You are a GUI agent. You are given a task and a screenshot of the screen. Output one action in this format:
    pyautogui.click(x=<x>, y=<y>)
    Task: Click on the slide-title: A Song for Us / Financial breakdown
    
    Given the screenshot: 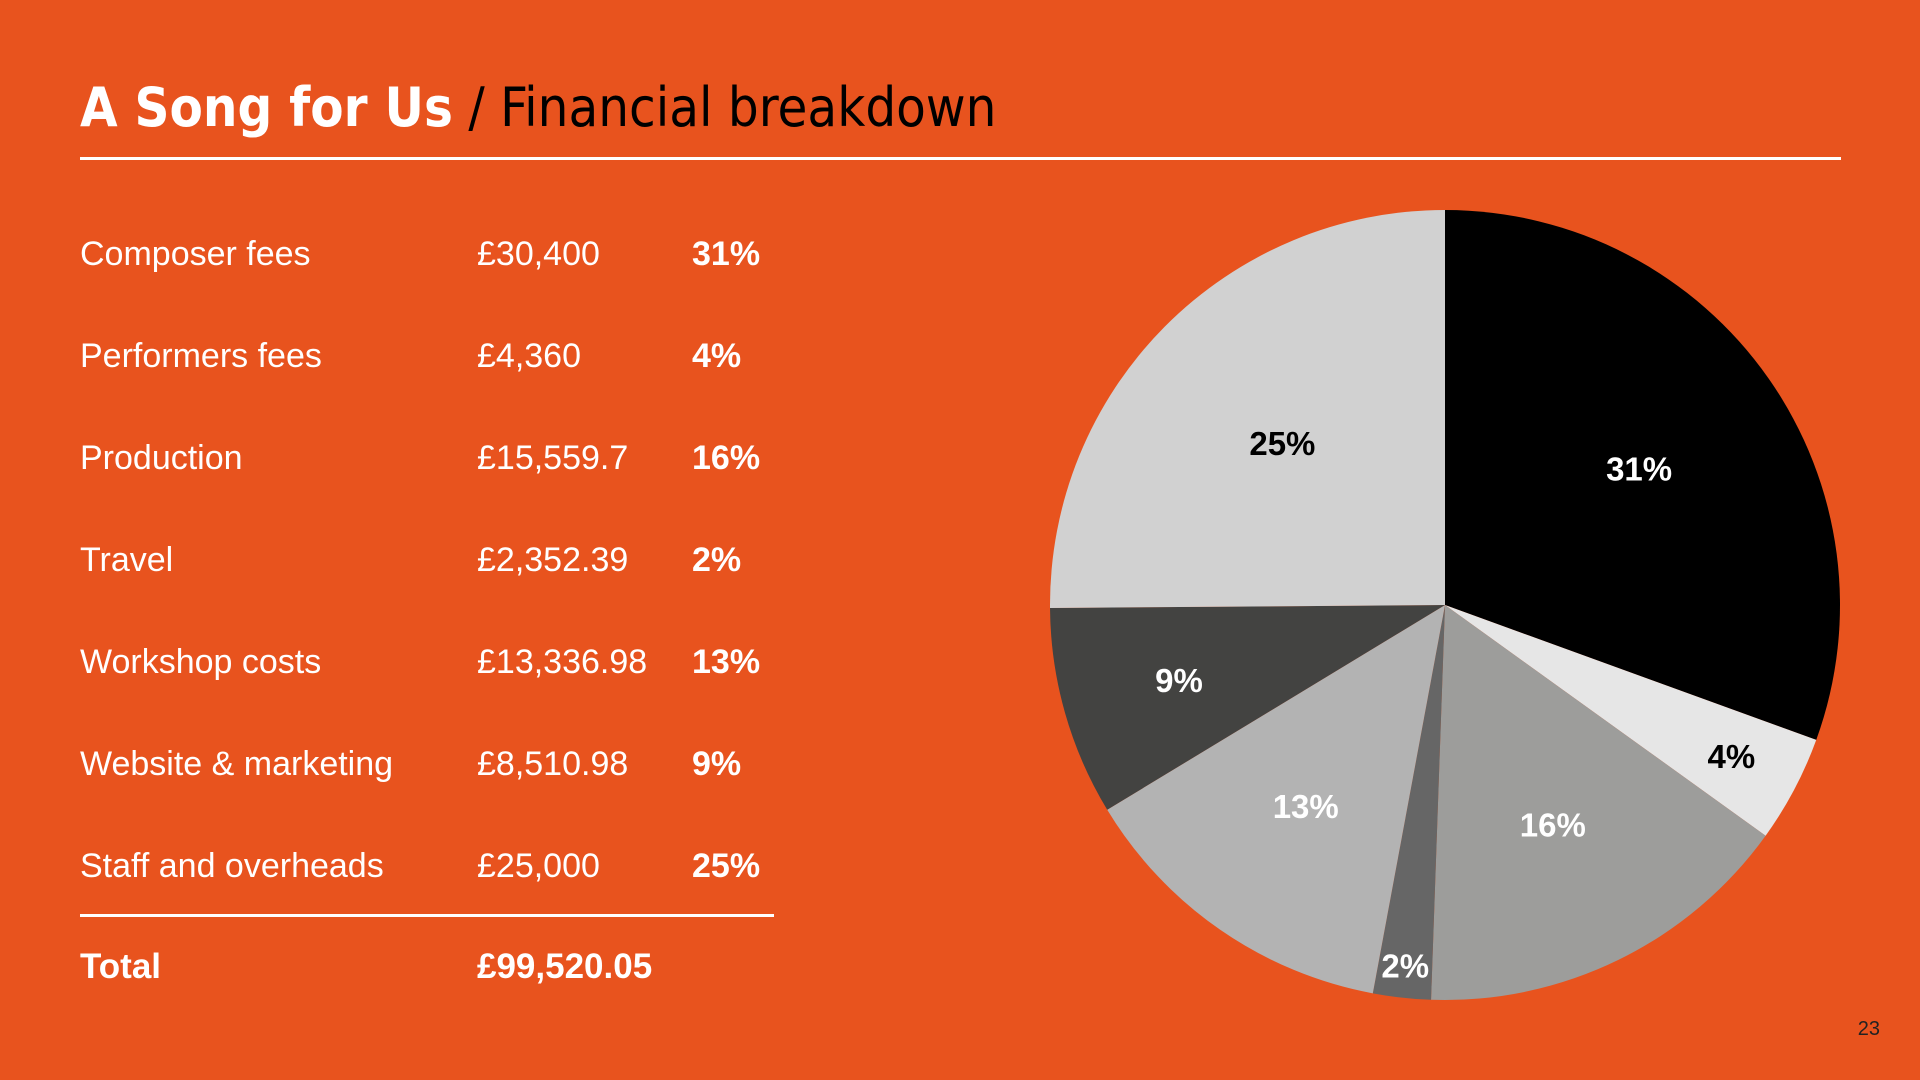 What is the action you would take?
    pyautogui.click(x=538, y=108)
    